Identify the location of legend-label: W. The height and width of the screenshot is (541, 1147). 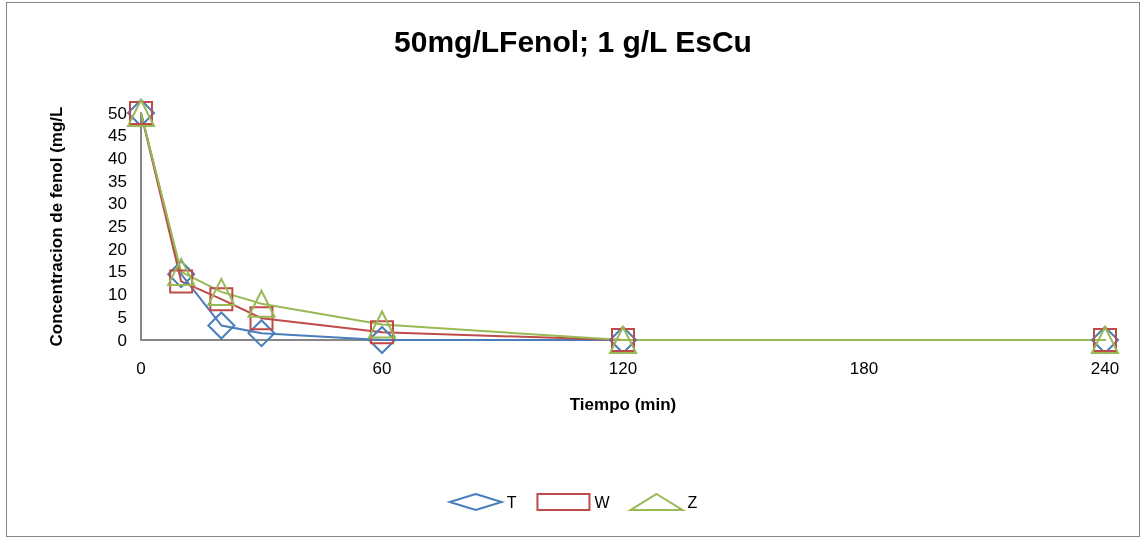
(602, 502).